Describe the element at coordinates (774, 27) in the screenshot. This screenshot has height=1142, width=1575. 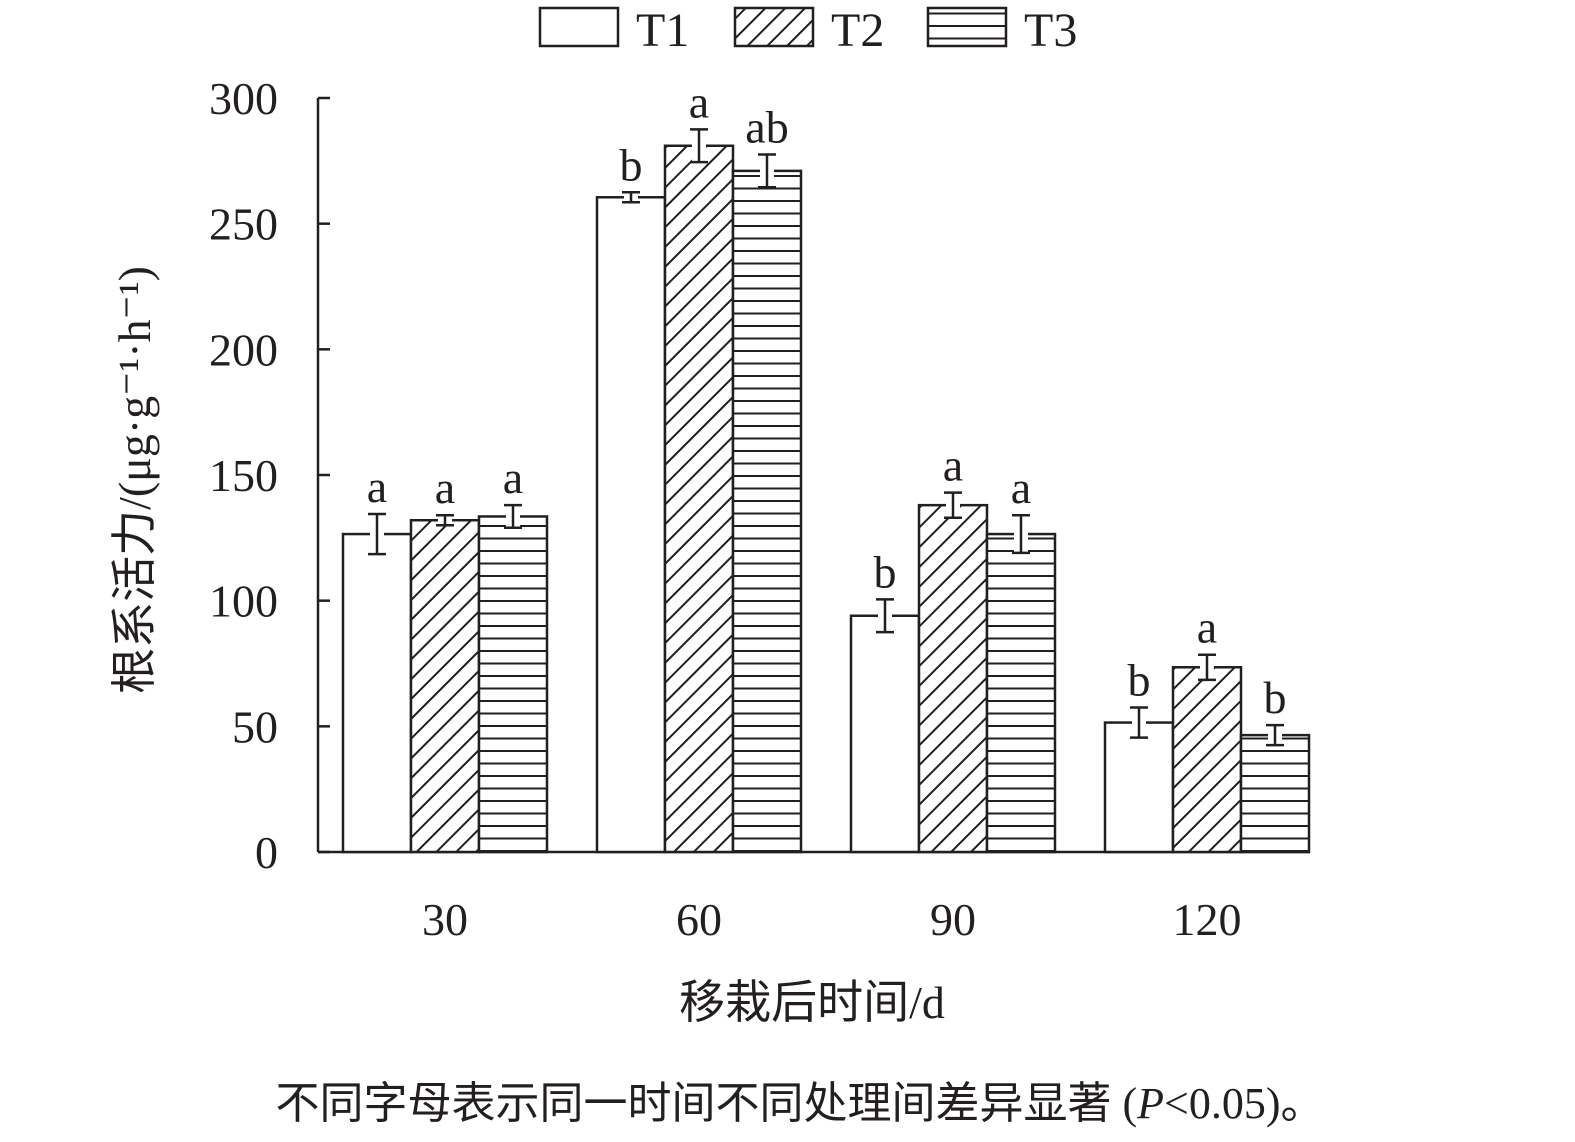
I see `legend-swatch-T2` at that location.